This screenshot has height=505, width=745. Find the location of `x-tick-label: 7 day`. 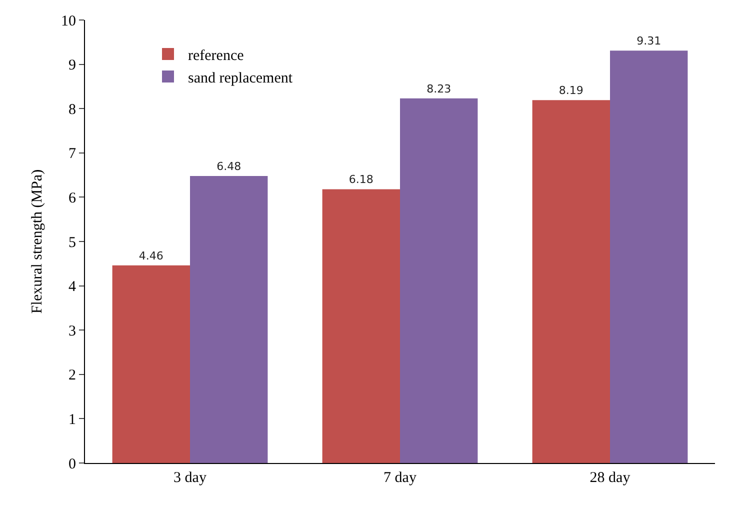

x-tick-label: 7 day is located at coordinates (400, 478).